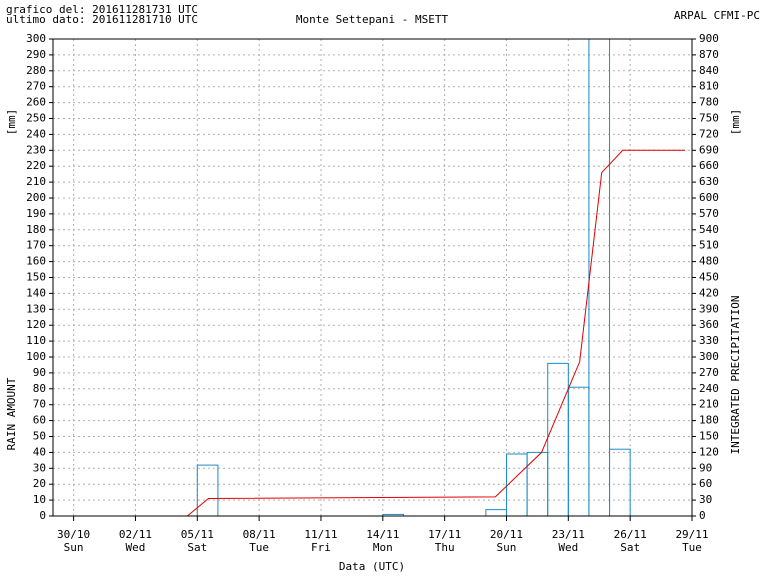  Describe the element at coordinates (691, 534) in the screenshot. I see `x-tick-label: 29/11` at that location.